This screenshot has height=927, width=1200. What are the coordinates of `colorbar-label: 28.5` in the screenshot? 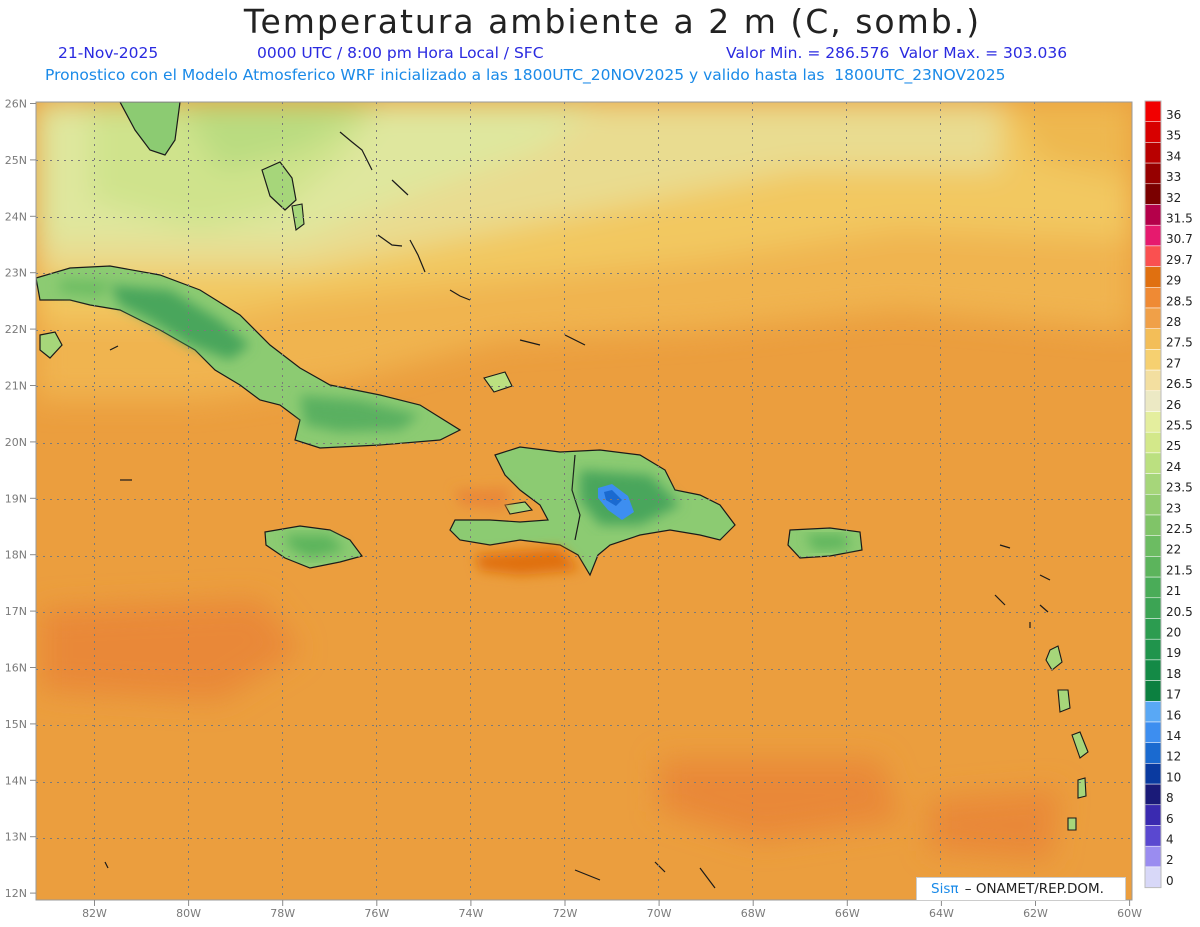 It's located at (1179, 301).